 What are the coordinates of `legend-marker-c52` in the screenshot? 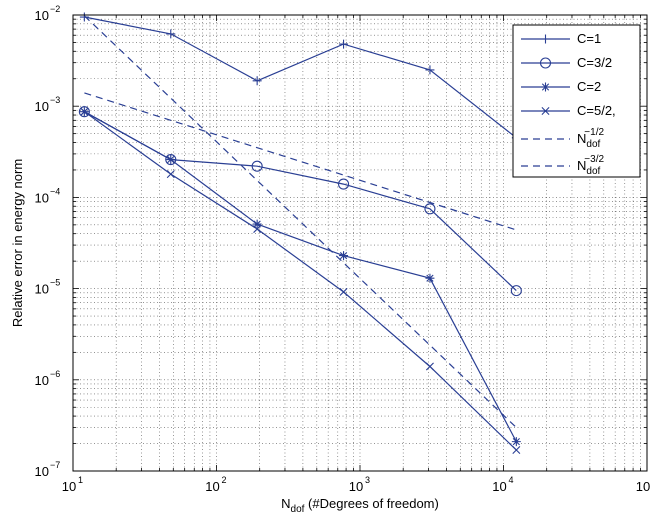 It's located at (545, 111).